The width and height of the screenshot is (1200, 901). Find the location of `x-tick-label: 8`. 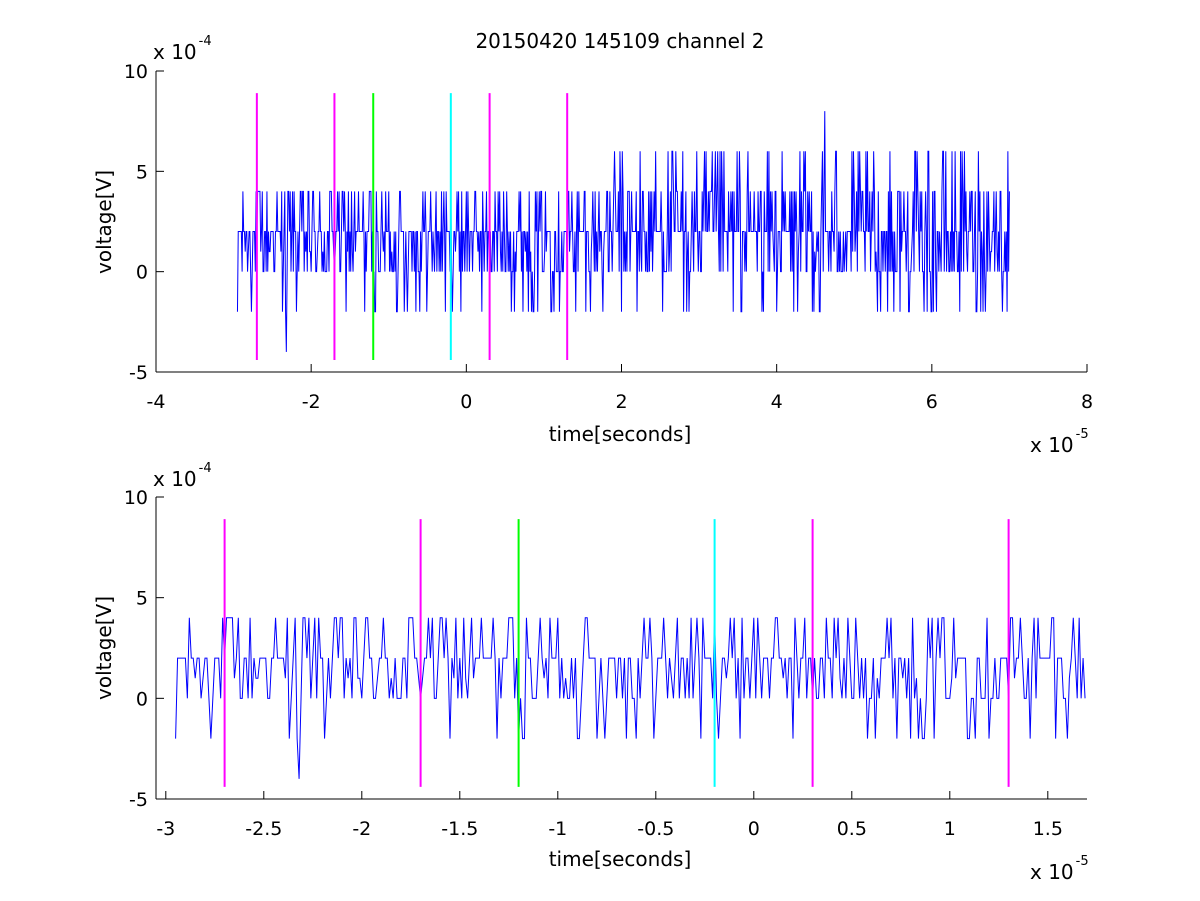

x-tick-label: 8 is located at coordinates (1087, 402).